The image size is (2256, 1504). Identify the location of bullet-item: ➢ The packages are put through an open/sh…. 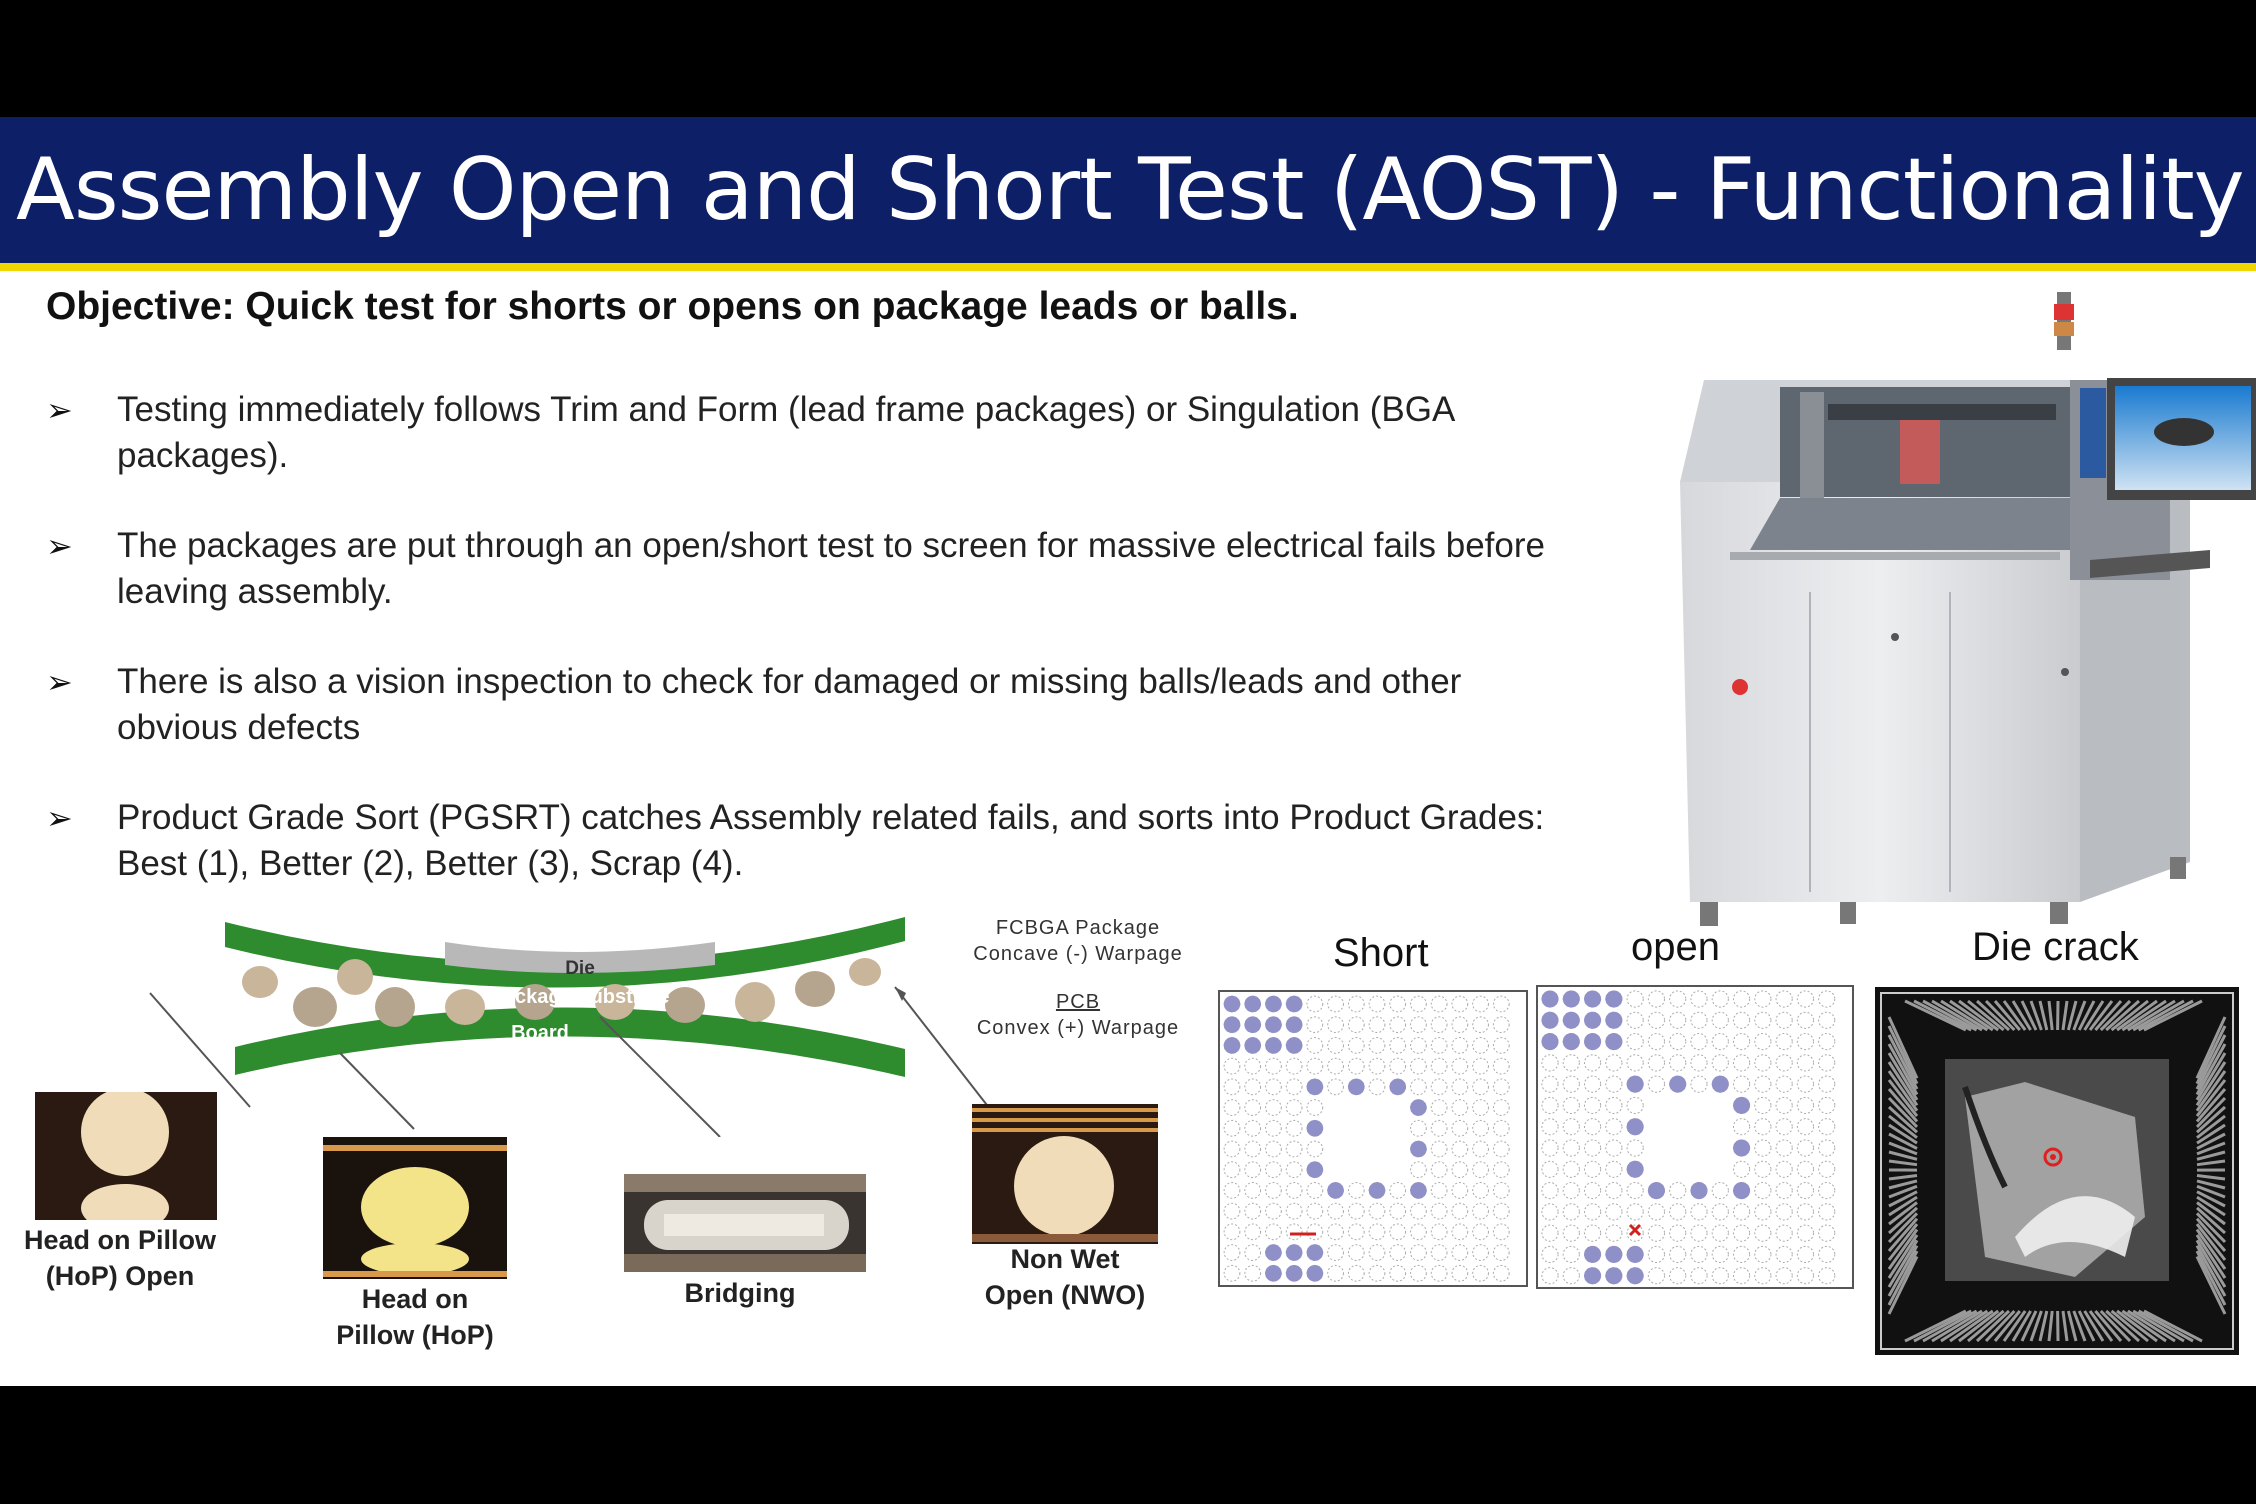
(816, 569).